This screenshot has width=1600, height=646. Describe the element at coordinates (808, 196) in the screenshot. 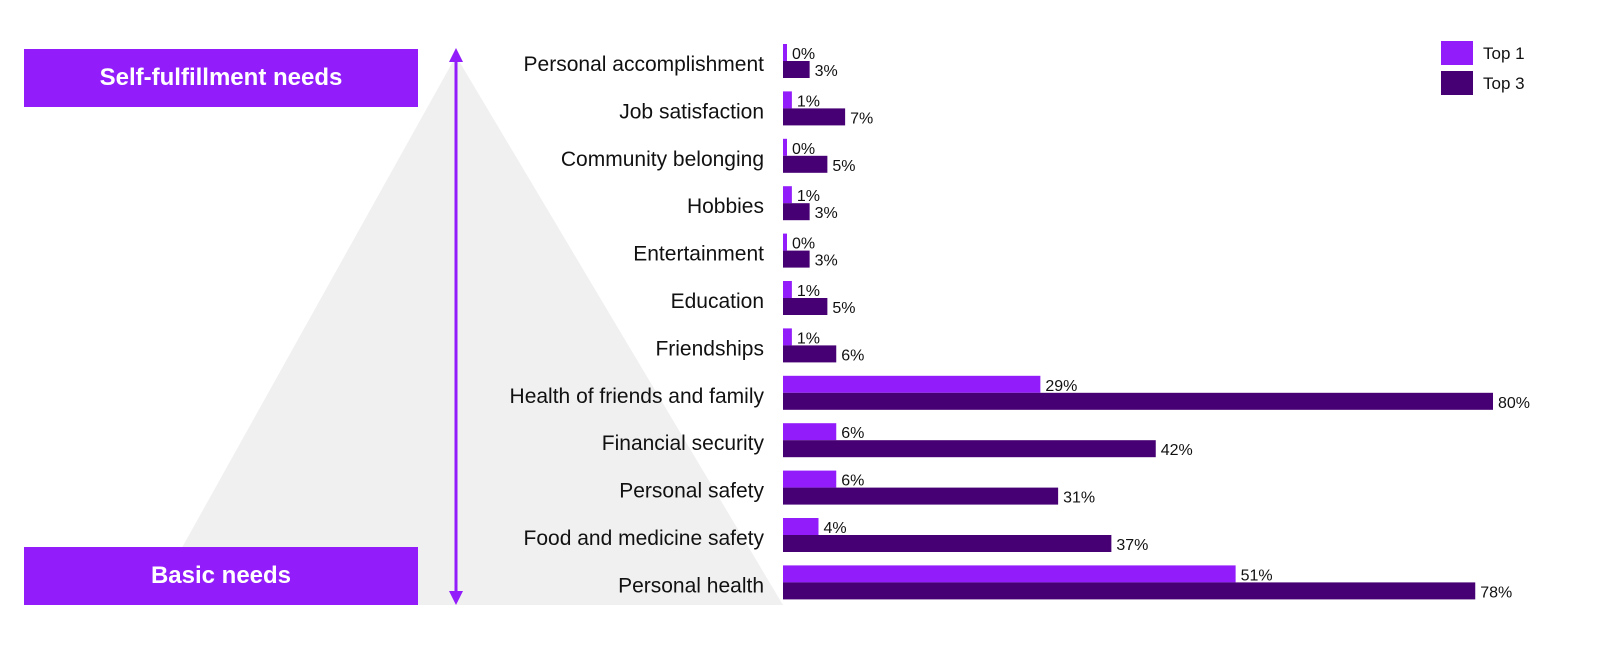

I see `value-label-top-1-hobbies: 1%` at that location.